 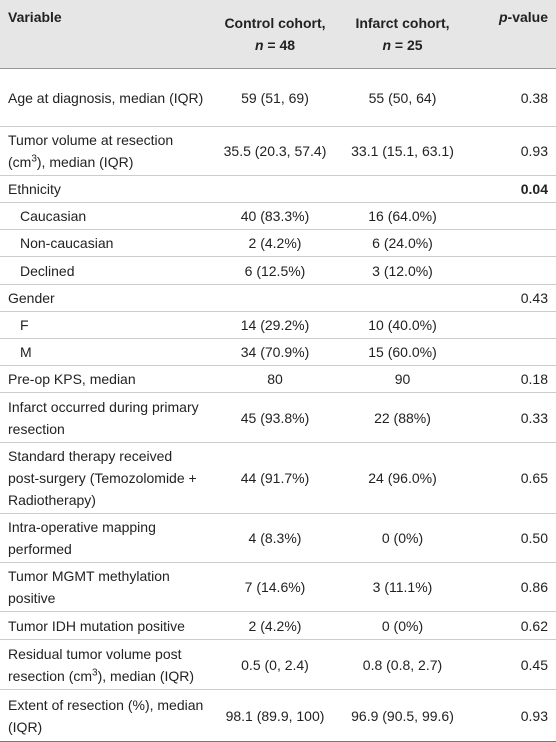 What do you see at coordinates (95, 672) in the screenshot?
I see `label-text: 3` at bounding box center [95, 672].